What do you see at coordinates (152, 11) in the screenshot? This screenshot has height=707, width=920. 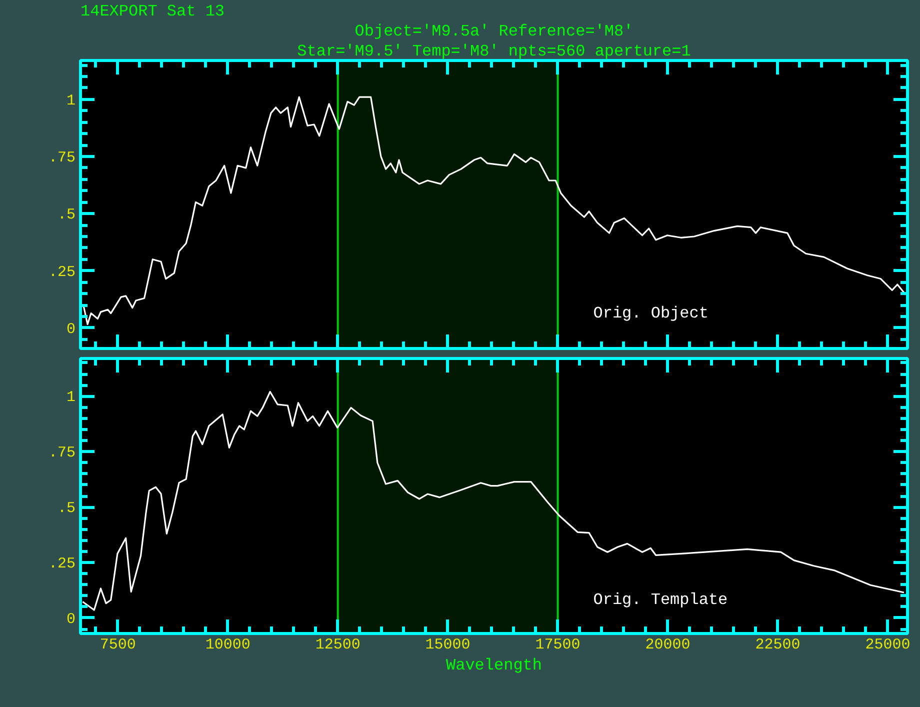 I see `text: 14EXPORT Sat 13` at bounding box center [152, 11].